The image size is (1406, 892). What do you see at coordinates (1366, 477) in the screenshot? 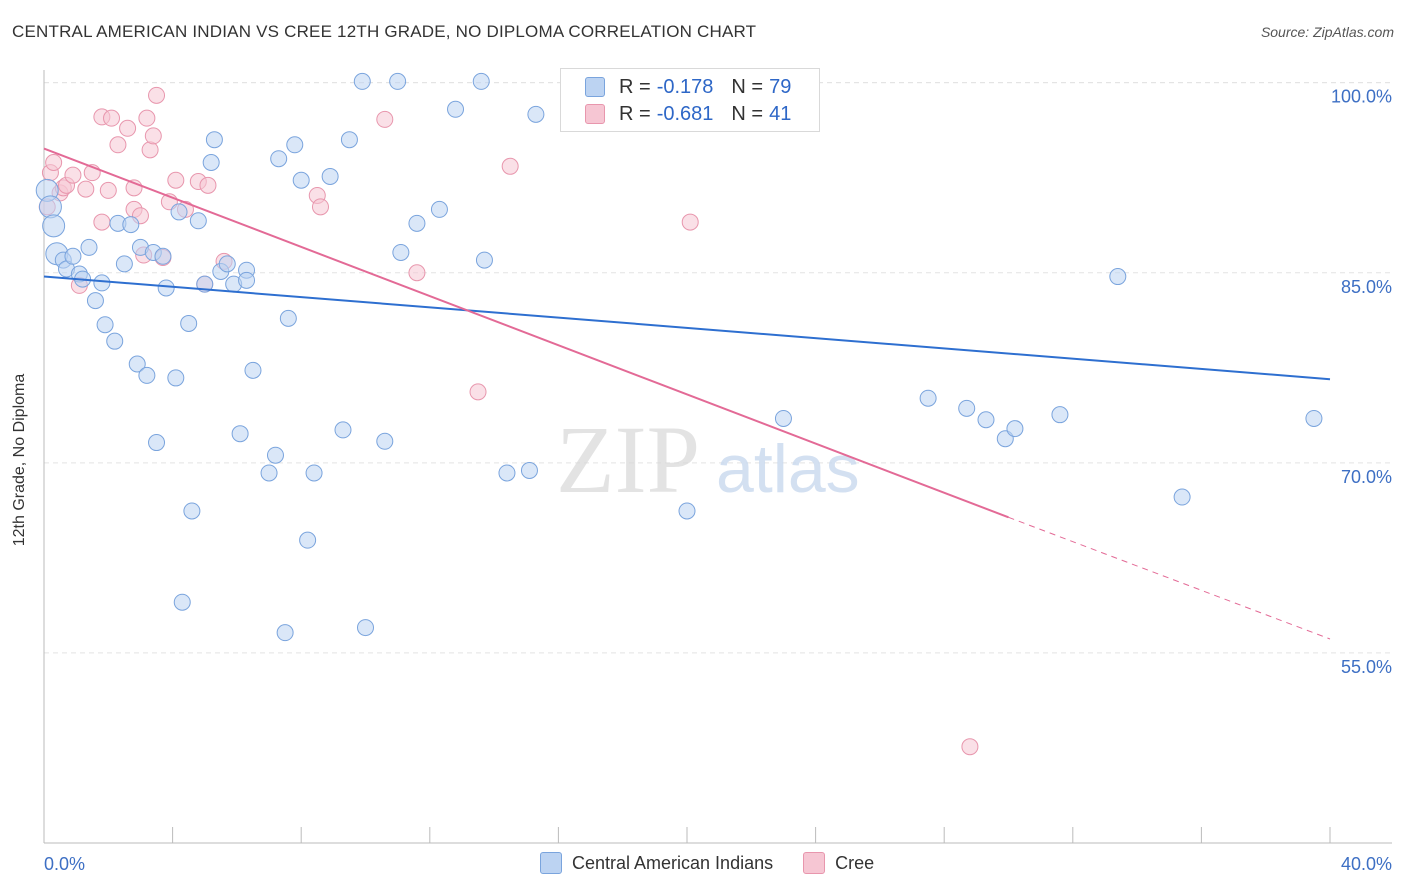
I see `y-tick-label: 70.0%` at bounding box center [1366, 477].